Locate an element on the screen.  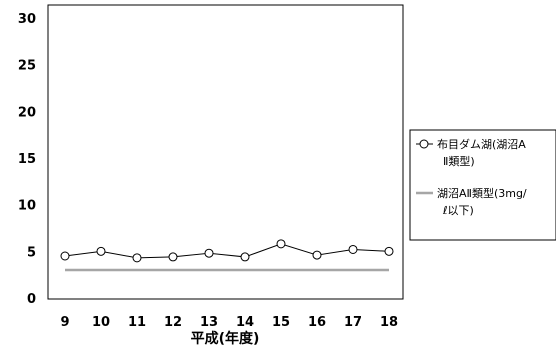
x-tick-label: 11 is located at coordinates (137, 322).